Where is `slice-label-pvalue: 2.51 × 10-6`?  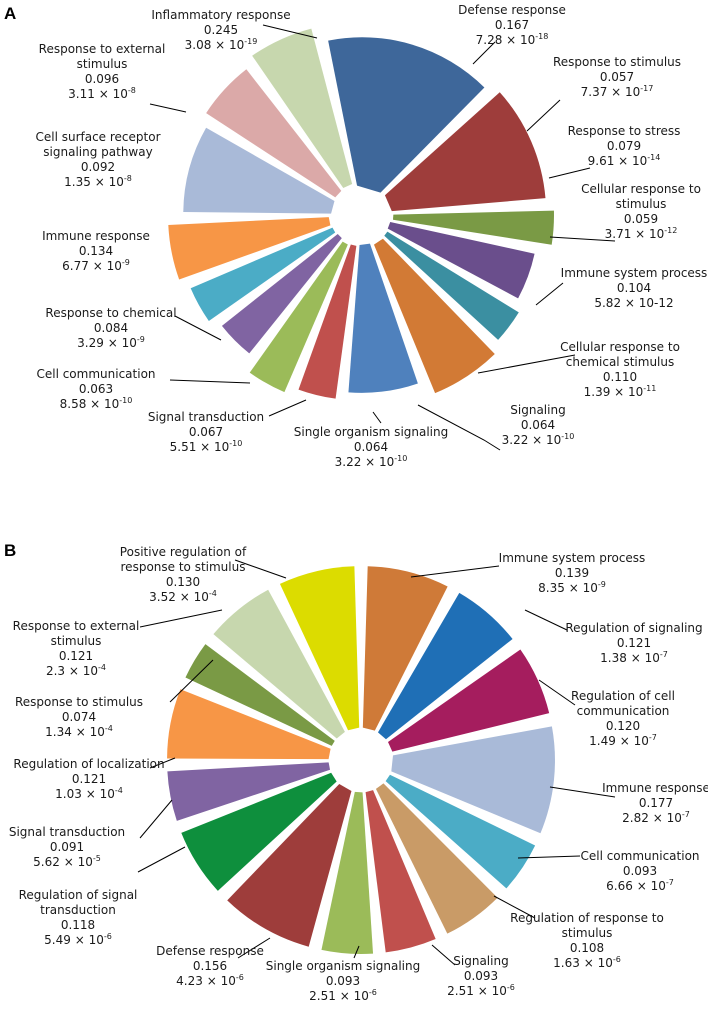 slice-label-pvalue: 2.51 × 10-6 is located at coordinates (343, 995).